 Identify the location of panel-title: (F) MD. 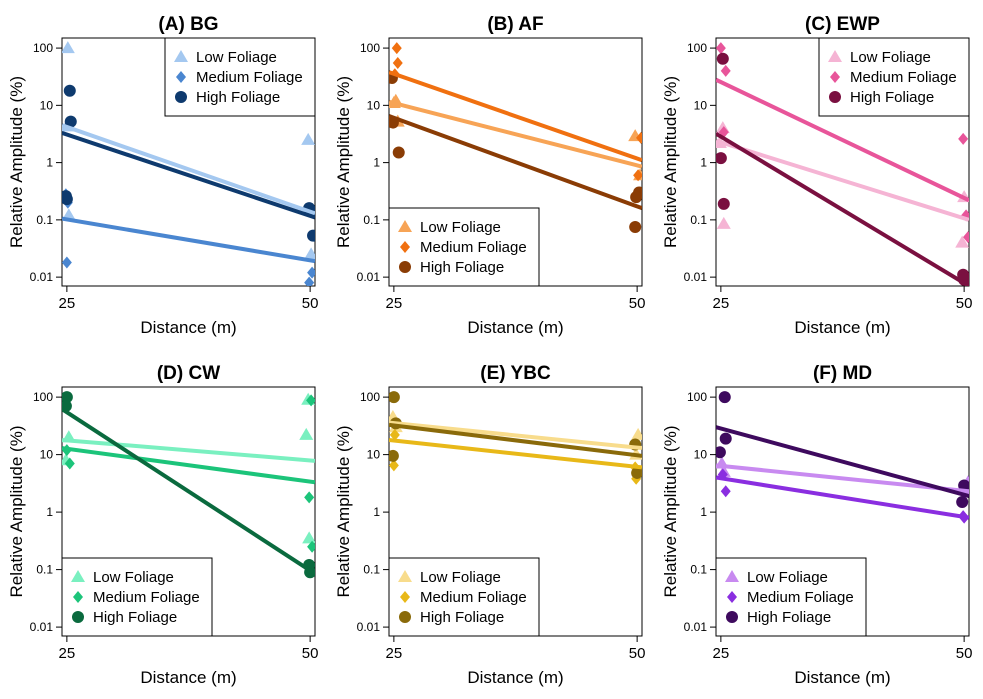
(842, 373).